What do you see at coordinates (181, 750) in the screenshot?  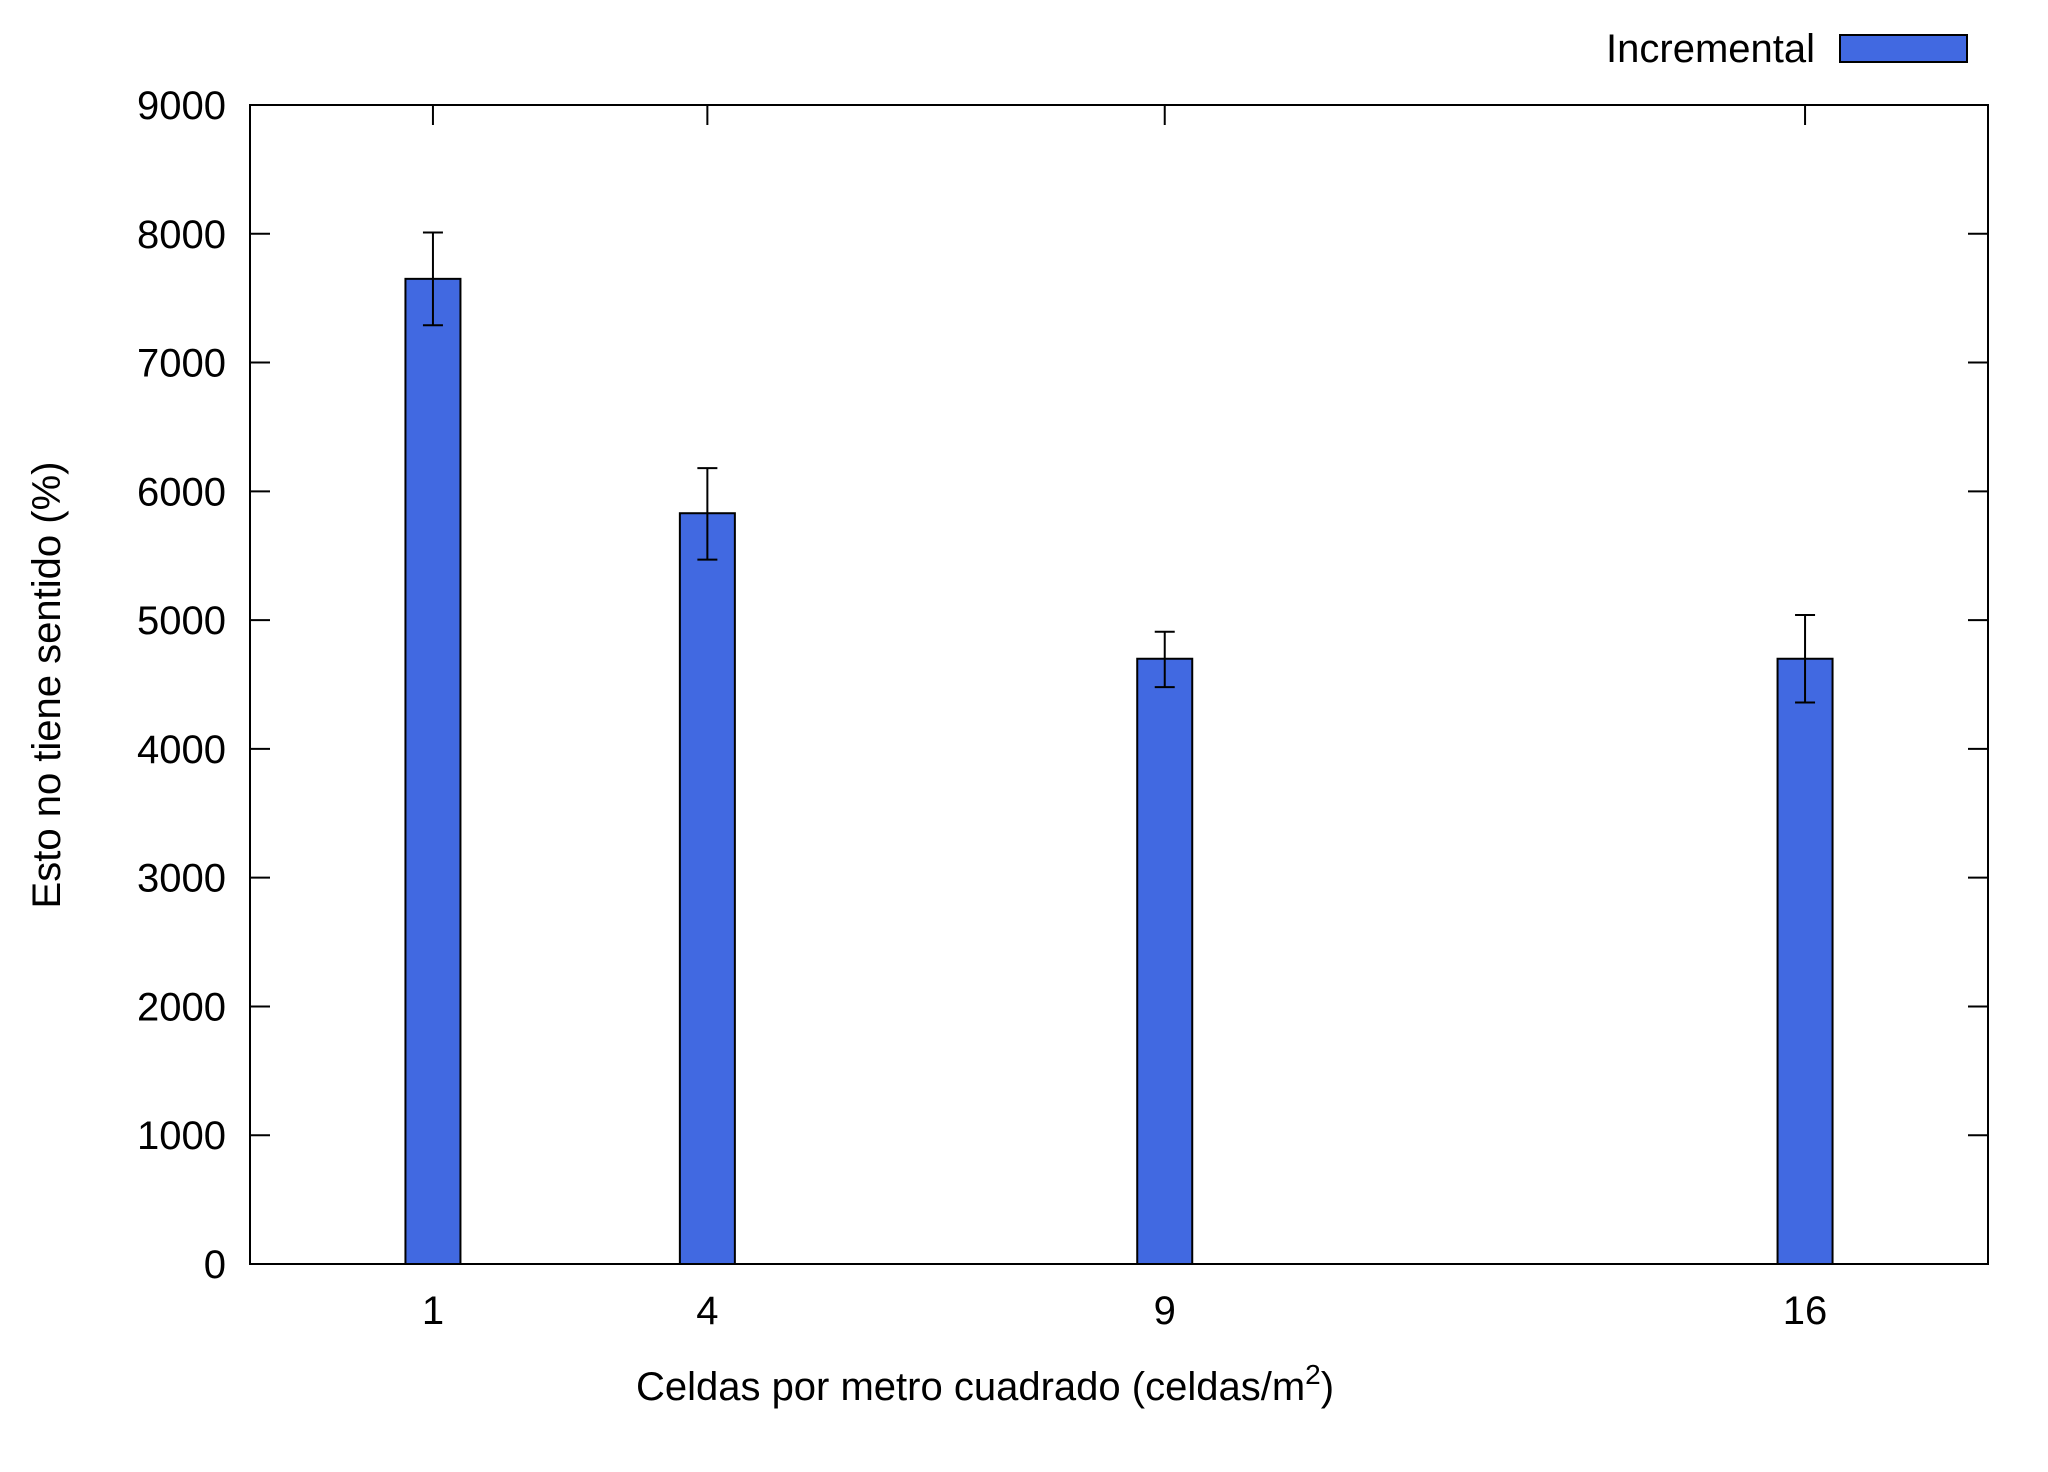 I see `y-tick-label: 4000` at bounding box center [181, 750].